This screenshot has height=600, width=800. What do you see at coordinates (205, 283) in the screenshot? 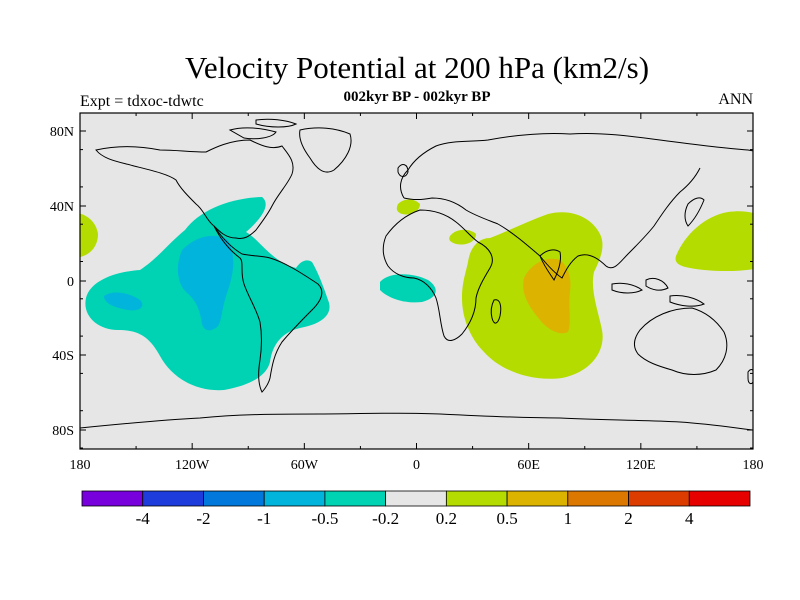
I see `east-pacific-core` at bounding box center [205, 283].